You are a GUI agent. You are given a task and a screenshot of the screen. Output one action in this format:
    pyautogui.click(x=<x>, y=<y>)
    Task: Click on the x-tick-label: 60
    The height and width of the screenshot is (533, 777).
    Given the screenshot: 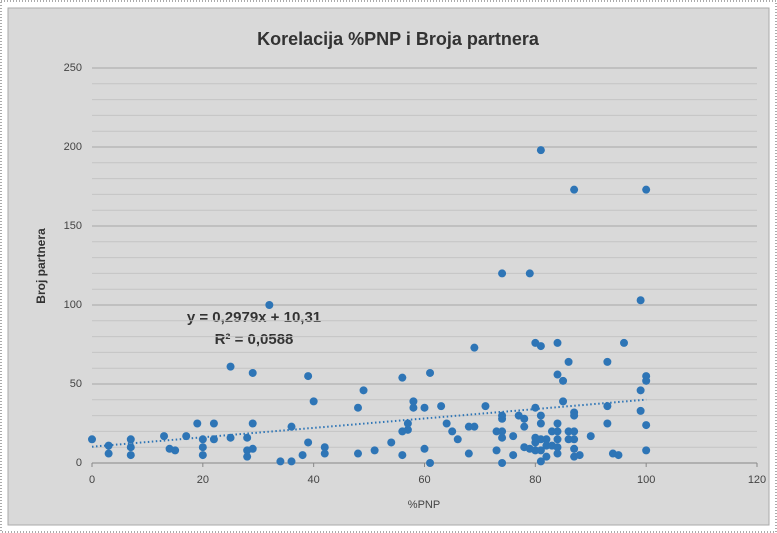 What is the action you would take?
    pyautogui.click(x=424, y=480)
    